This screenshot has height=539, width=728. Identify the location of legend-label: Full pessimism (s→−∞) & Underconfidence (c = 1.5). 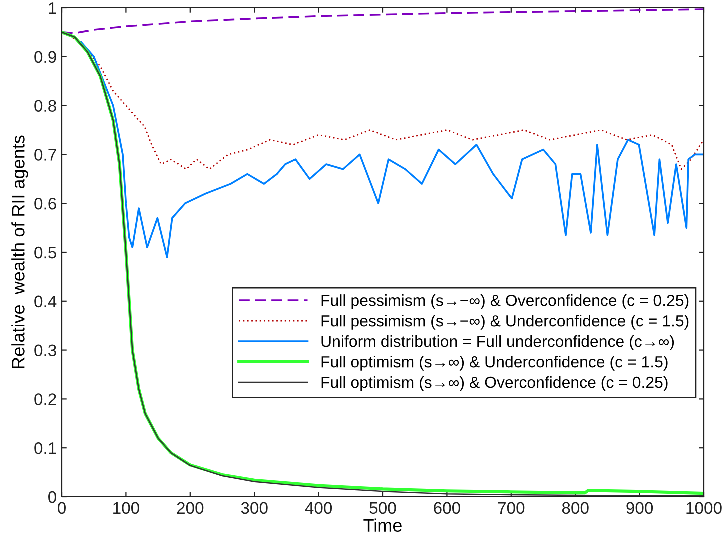
(505, 322).